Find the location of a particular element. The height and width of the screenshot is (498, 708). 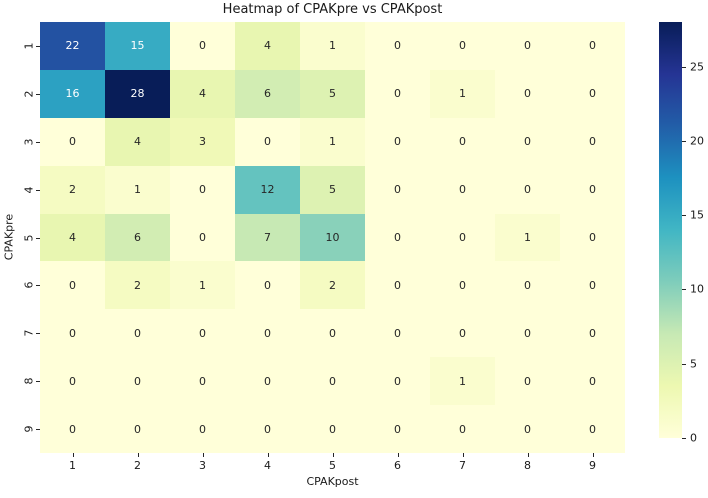

colorbar-tick-label: 5 is located at coordinates (693, 364).